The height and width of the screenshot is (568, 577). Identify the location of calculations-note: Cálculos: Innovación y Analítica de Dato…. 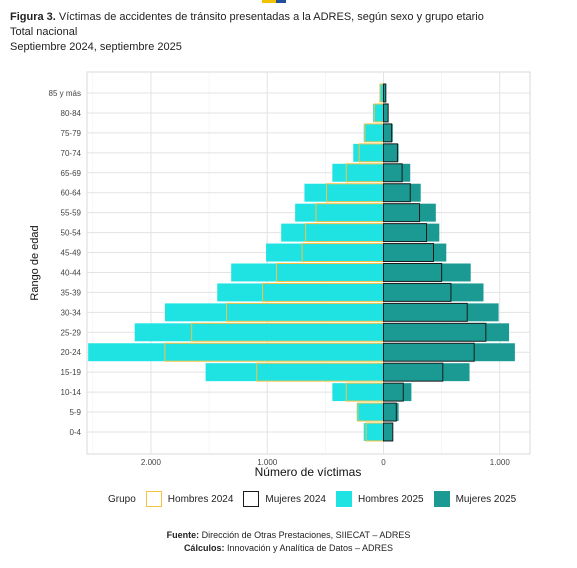
(288, 548).